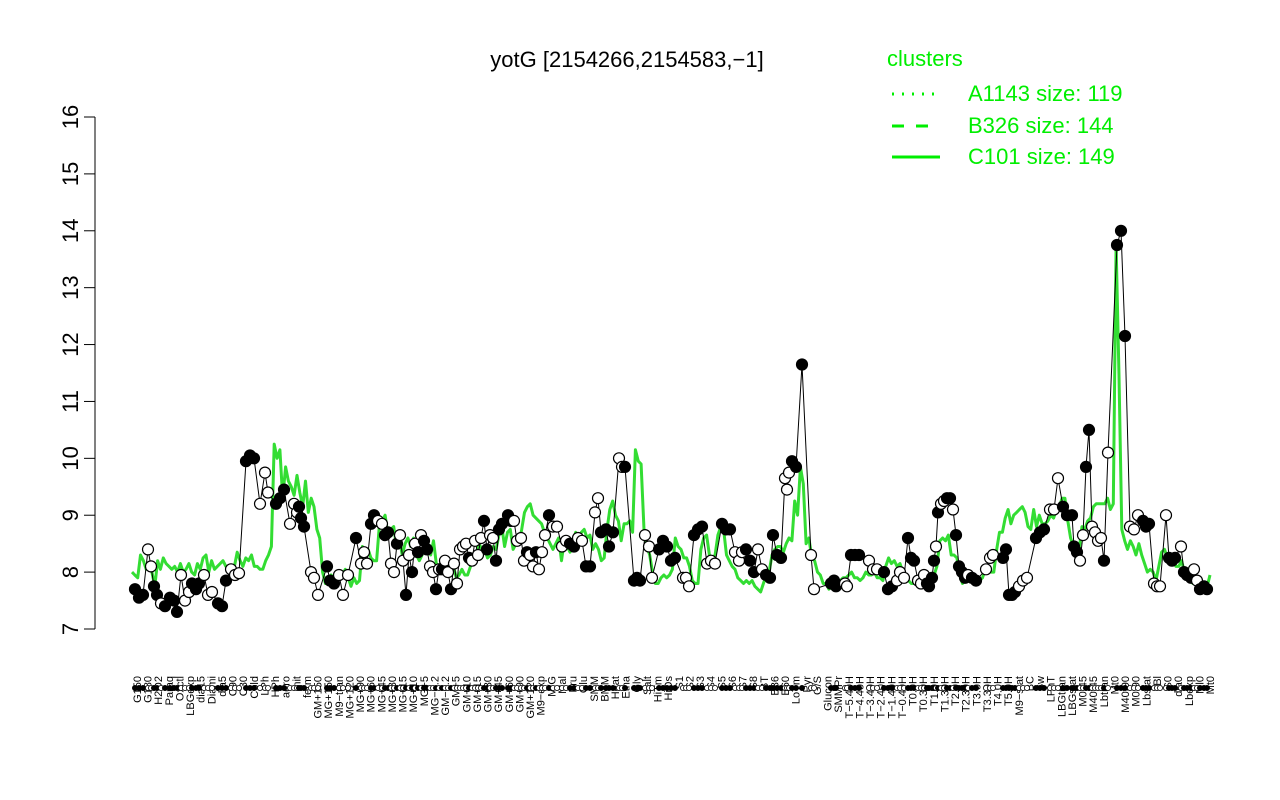 The height and width of the screenshot is (800, 1280). What do you see at coordinates (1190, 691) in the screenshot?
I see `x-tick-label: Lbexp` at bounding box center [1190, 691].